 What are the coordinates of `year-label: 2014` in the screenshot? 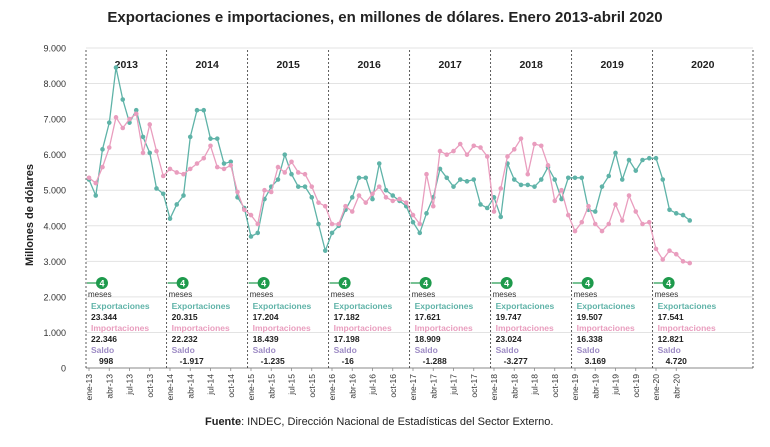 It's located at (207, 65).